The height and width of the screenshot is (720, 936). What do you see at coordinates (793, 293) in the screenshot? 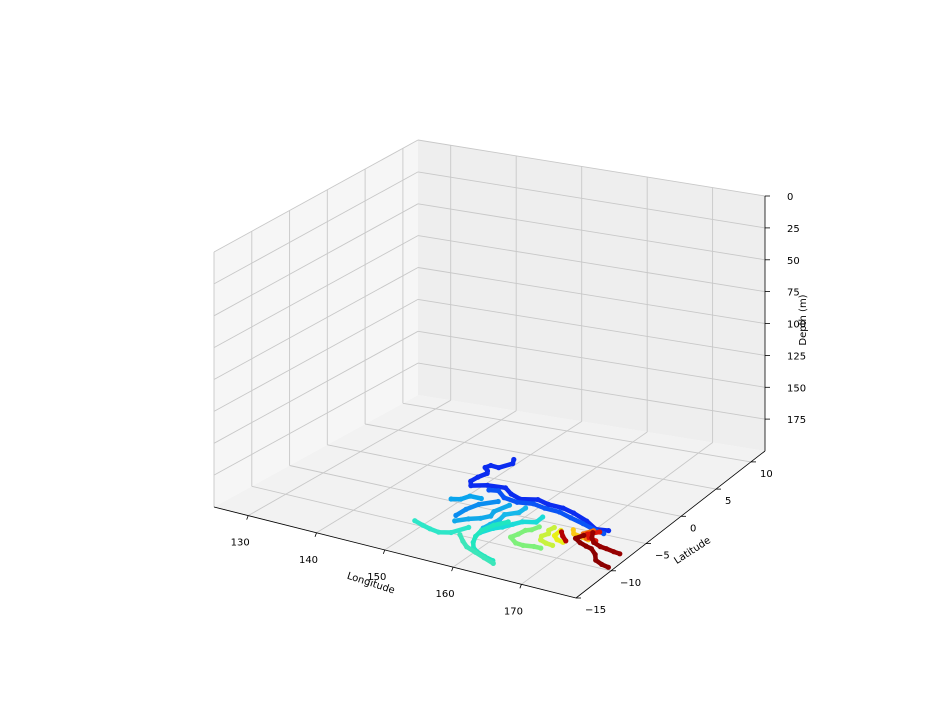
I see `z-tick-label: 75` at bounding box center [793, 293].